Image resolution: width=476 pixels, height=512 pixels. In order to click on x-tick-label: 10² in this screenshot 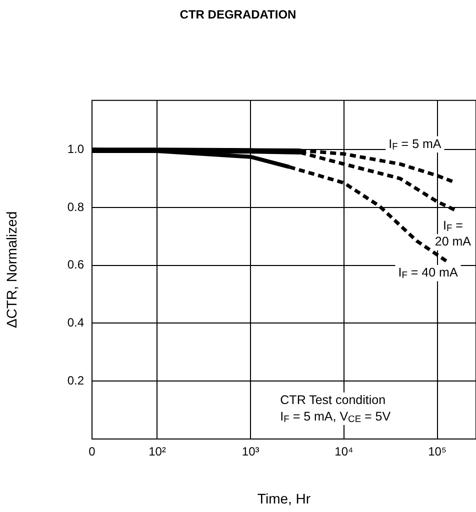, I will do `click(157, 451)`.